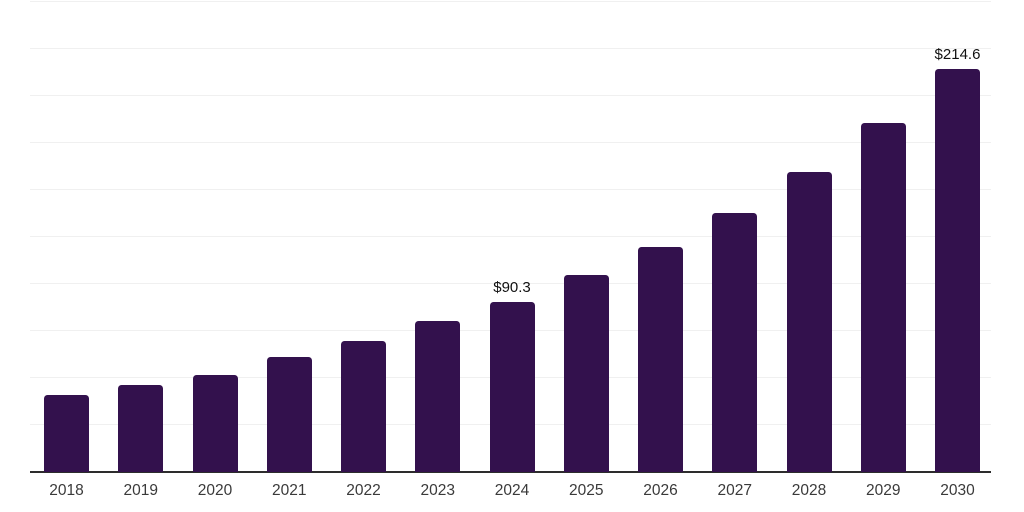  I want to click on bar-value-label-2024: $90.3, so click(512, 288).